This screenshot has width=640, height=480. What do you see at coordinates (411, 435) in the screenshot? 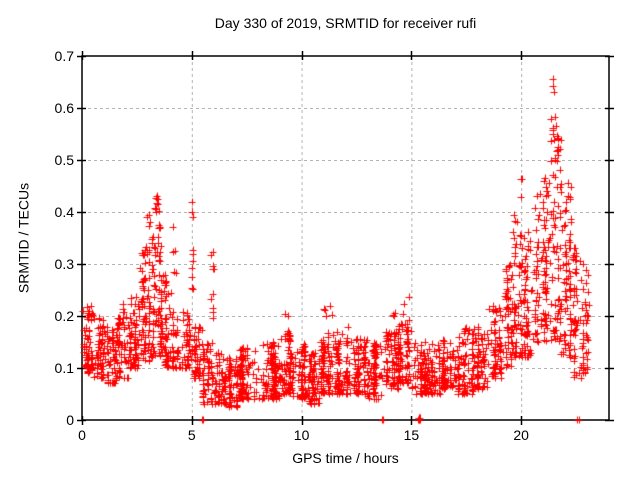
I see `x-tick-label: 15` at bounding box center [411, 435].